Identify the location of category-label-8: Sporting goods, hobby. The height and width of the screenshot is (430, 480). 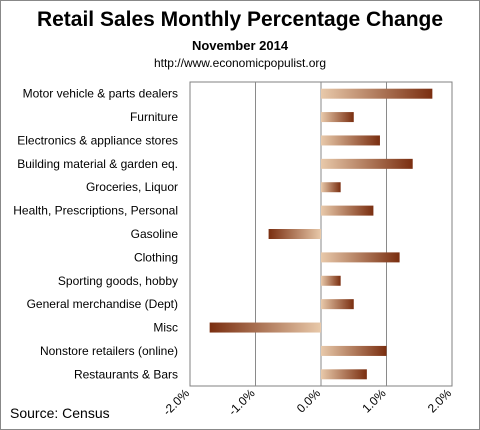
(118, 281).